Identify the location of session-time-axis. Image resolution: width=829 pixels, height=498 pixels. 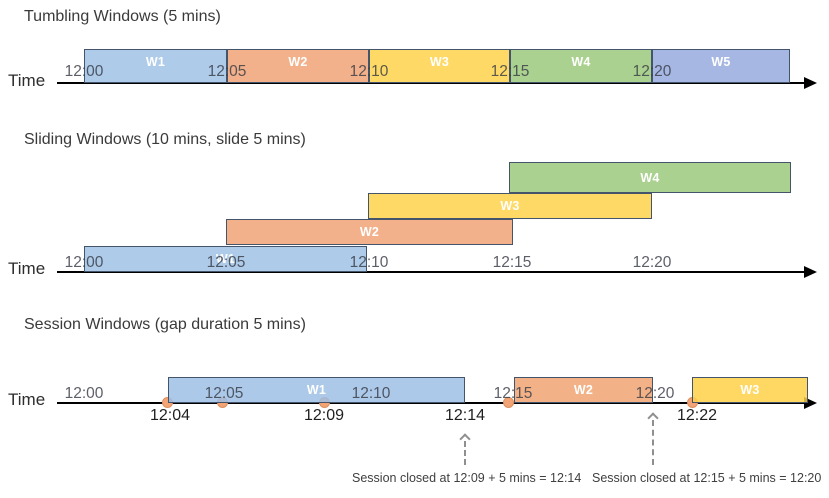
(432, 403).